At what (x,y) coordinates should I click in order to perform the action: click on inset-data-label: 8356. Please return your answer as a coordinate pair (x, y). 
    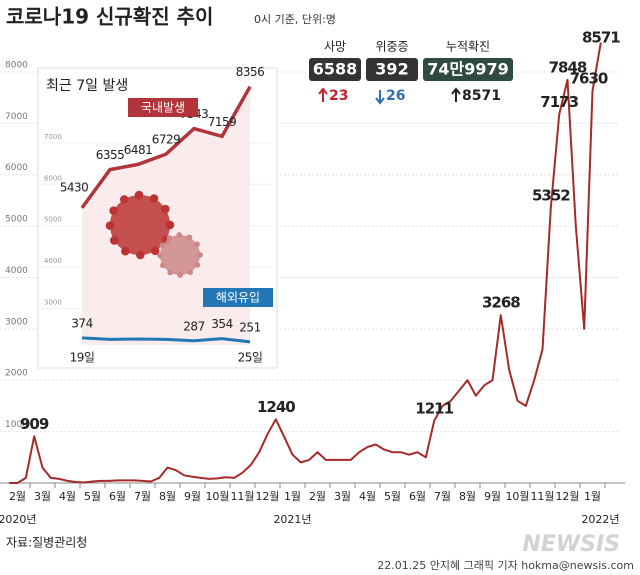
    Looking at the image, I should click on (250, 72).